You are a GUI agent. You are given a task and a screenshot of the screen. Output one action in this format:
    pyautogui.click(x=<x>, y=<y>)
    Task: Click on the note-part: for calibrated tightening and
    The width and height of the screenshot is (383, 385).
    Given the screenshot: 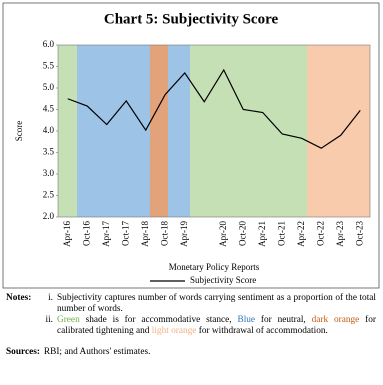 What is the action you would take?
    pyautogui.click(x=217, y=325)
    